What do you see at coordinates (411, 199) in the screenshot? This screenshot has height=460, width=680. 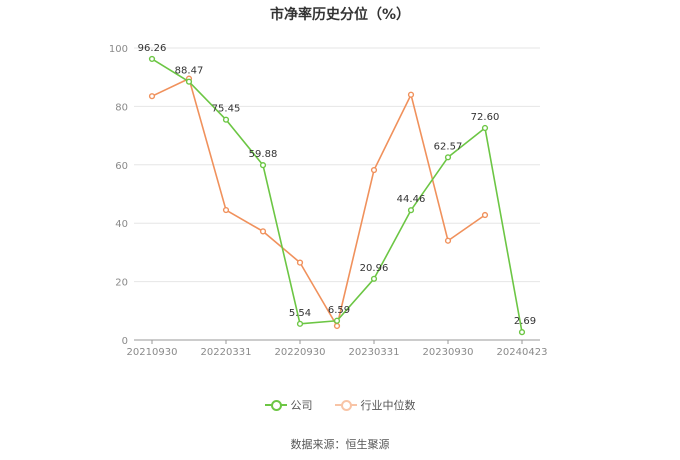 I see `data-label-7: 44.46` at bounding box center [411, 199].